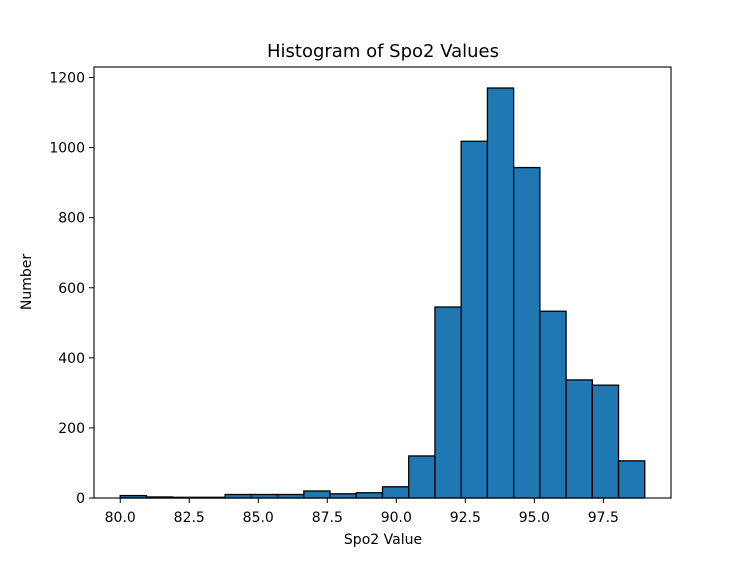  Describe the element at coordinates (258, 518) in the screenshot. I see `x-tick-label: 85.0` at that location.